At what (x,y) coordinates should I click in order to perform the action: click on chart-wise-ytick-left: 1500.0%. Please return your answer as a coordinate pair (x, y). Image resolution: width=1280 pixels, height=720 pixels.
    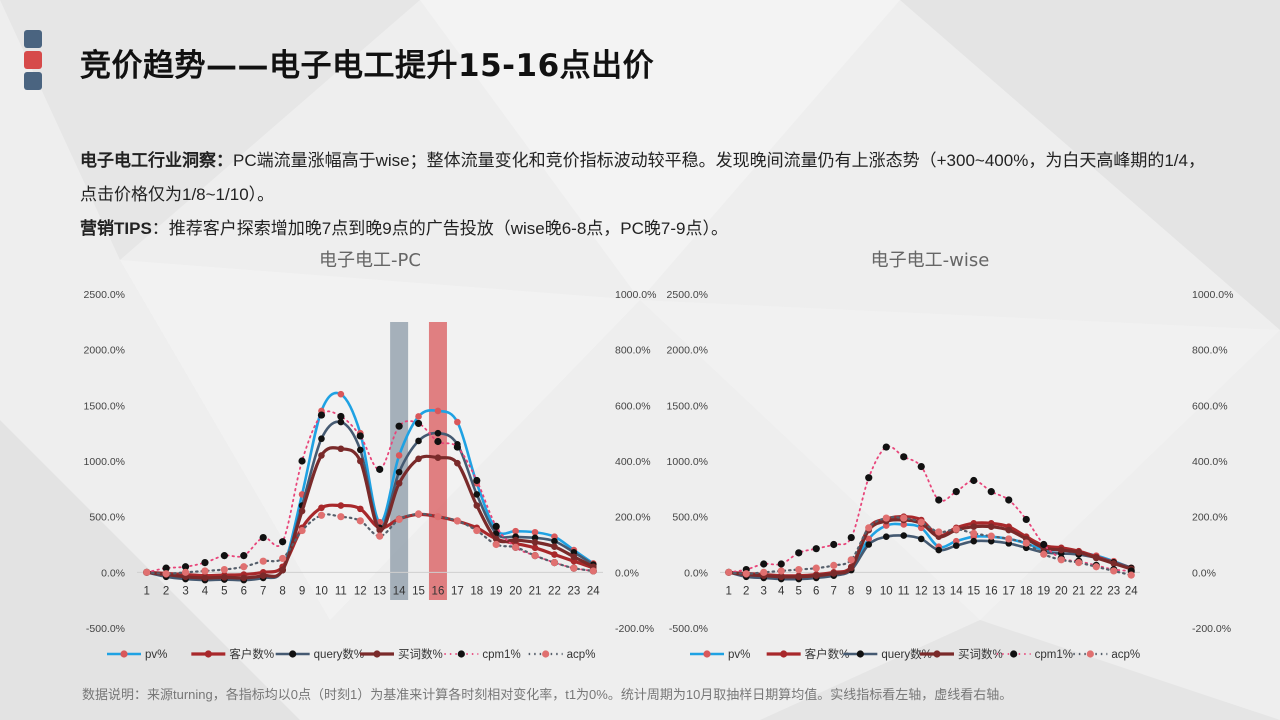
    Looking at the image, I should click on (687, 406).